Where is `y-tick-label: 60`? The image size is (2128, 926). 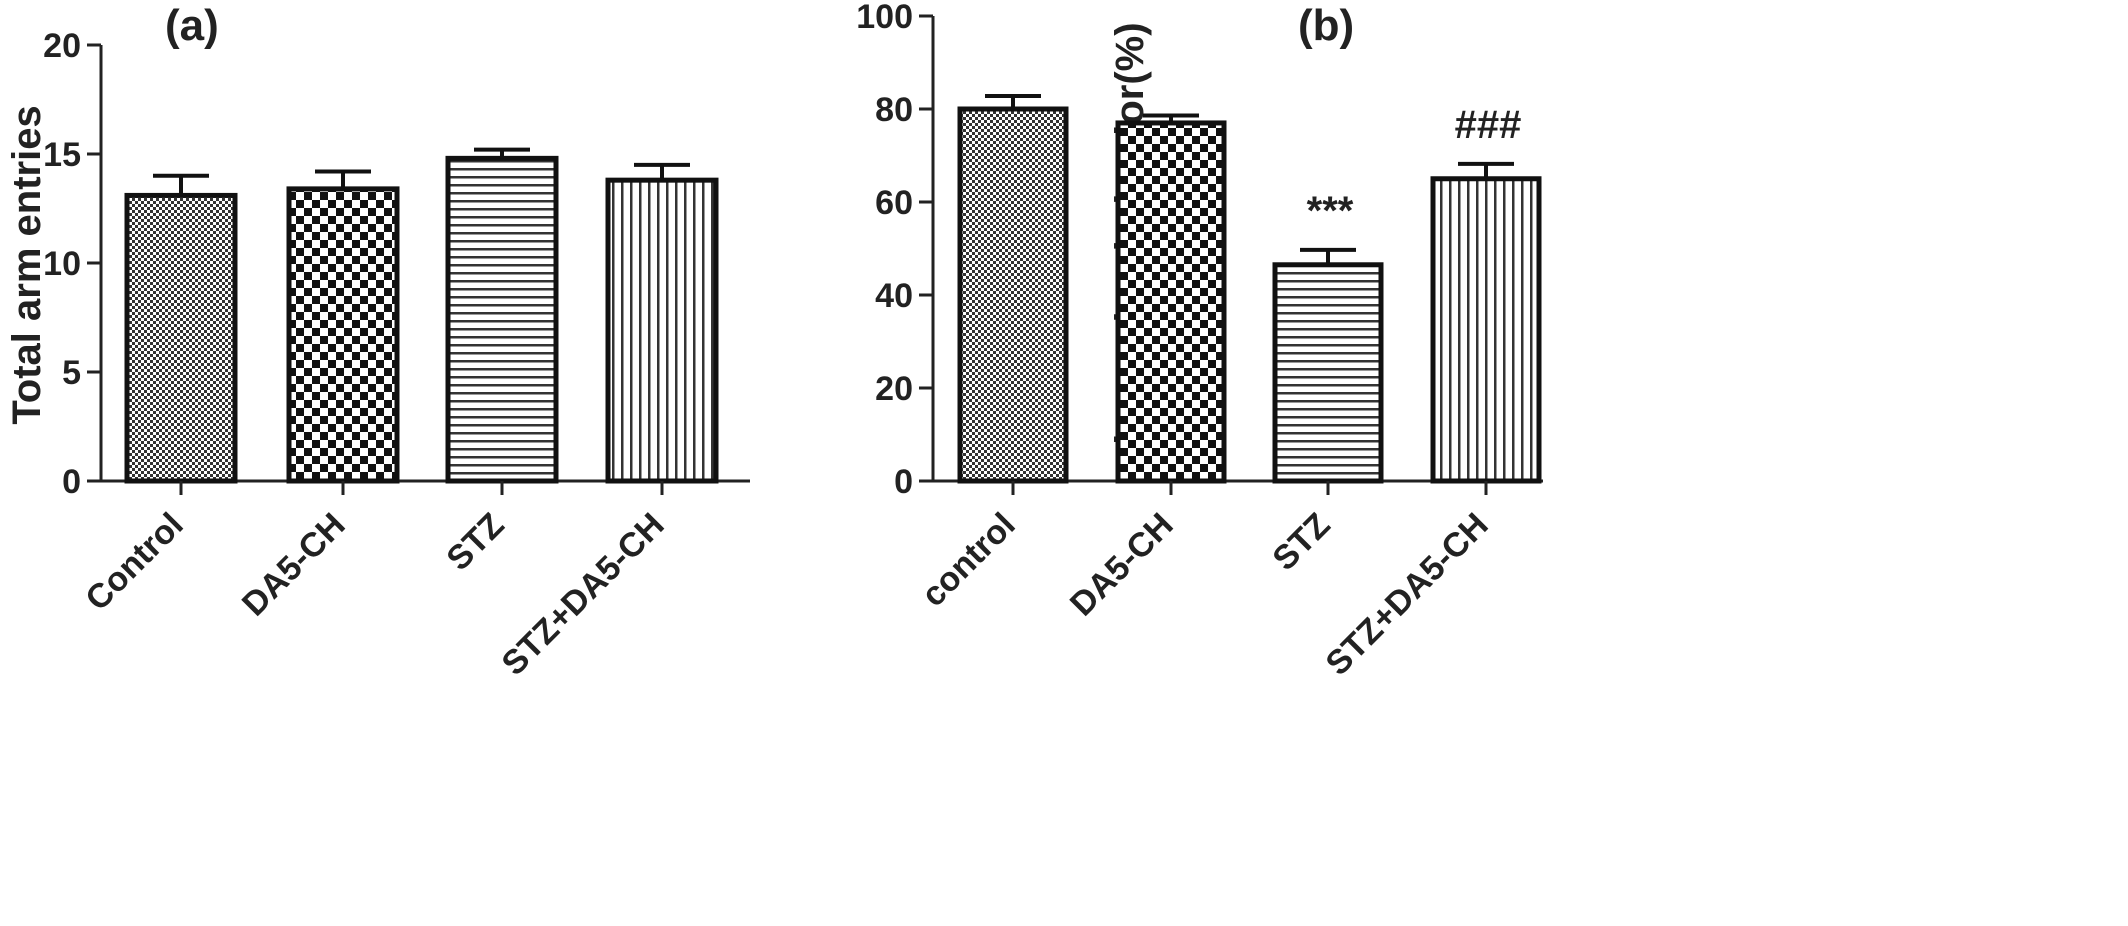 y-tick-label: 60 is located at coordinates (894, 203).